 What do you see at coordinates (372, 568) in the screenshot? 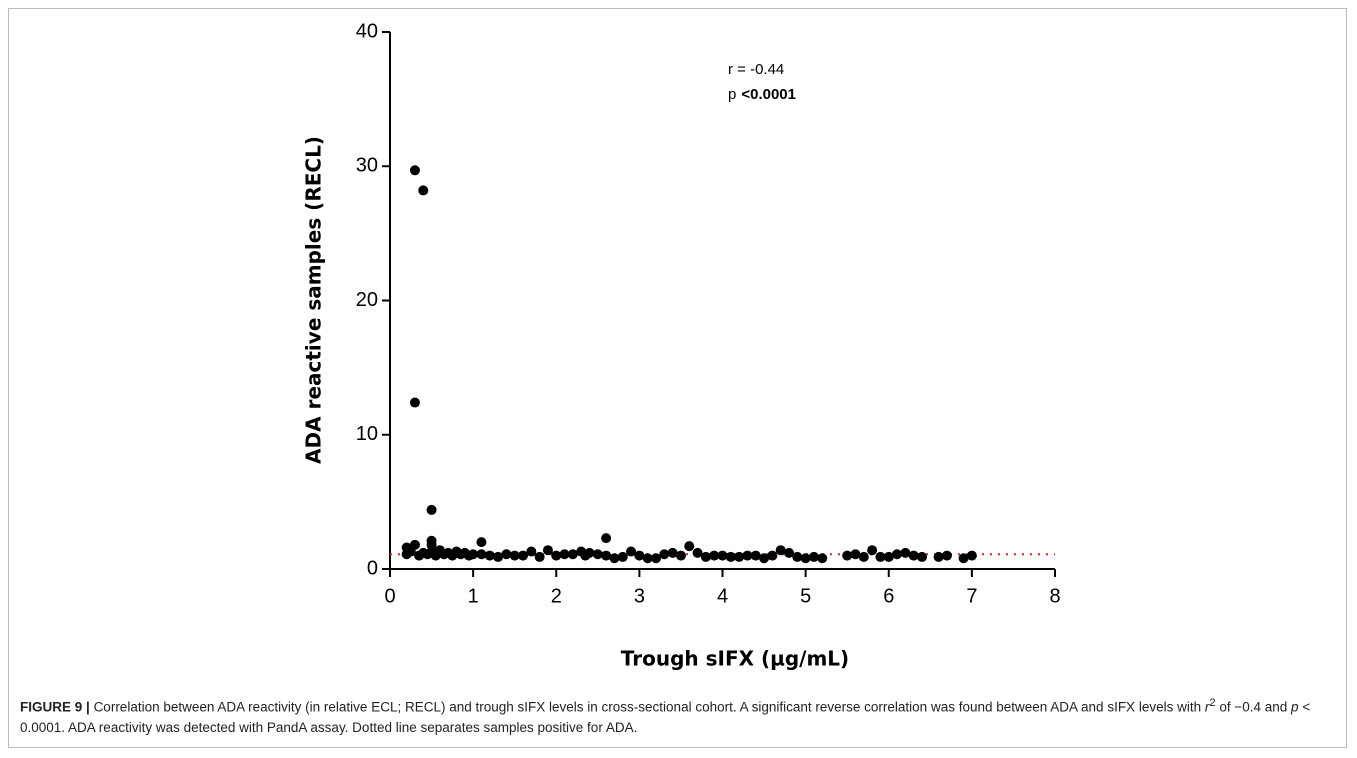
I see `y-tick-label: 0` at bounding box center [372, 568].